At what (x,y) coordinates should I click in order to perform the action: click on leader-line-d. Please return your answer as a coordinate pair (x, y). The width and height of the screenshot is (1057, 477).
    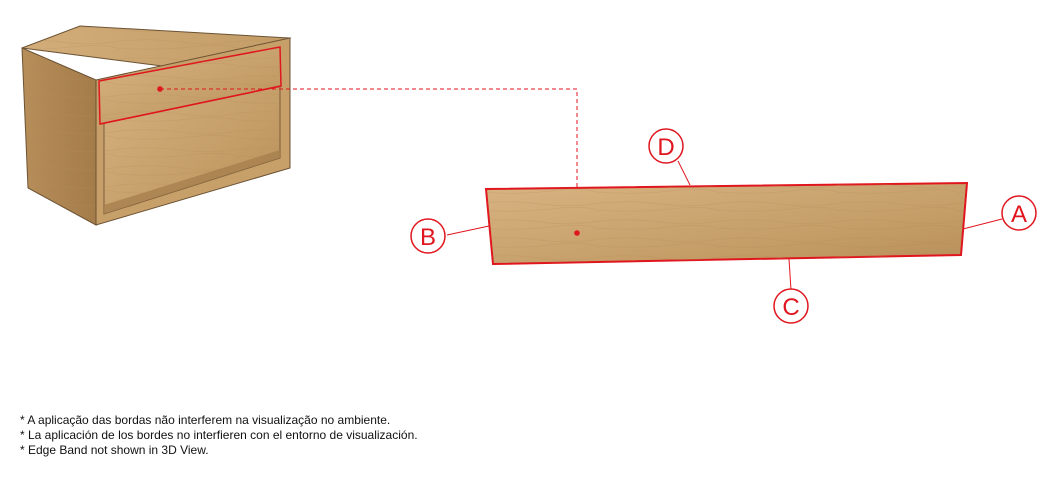
    Looking at the image, I should click on (684, 173).